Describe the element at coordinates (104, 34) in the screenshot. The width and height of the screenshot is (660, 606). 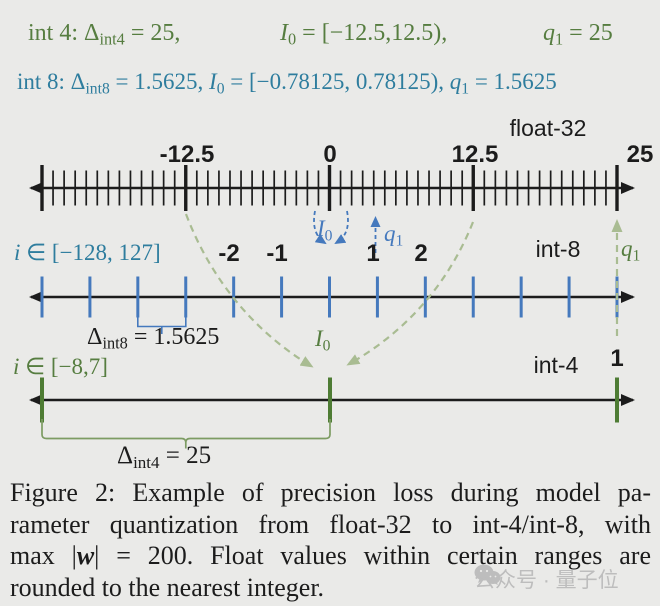
I see `eq-int4-delta: int 4: Δint4 = 25,` at that location.